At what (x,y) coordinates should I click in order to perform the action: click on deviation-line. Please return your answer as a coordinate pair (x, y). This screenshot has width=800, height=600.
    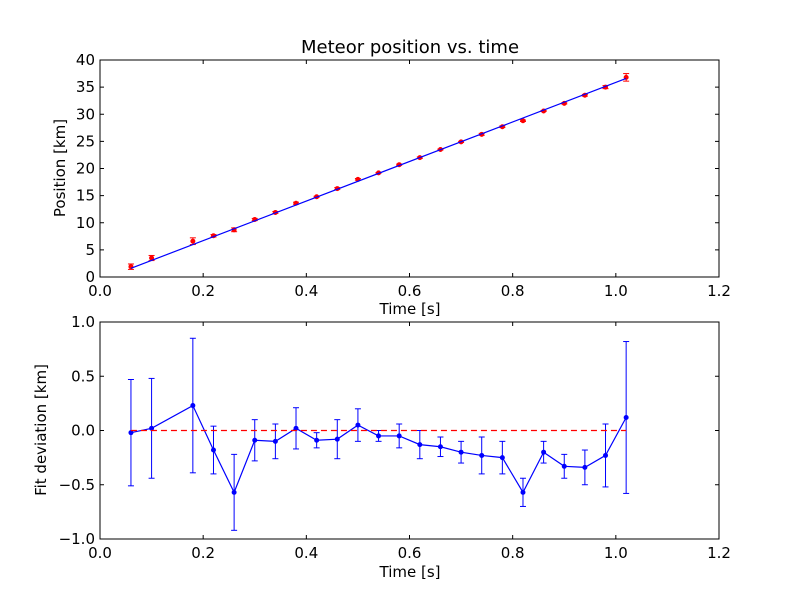
    Looking at the image, I should click on (378, 449).